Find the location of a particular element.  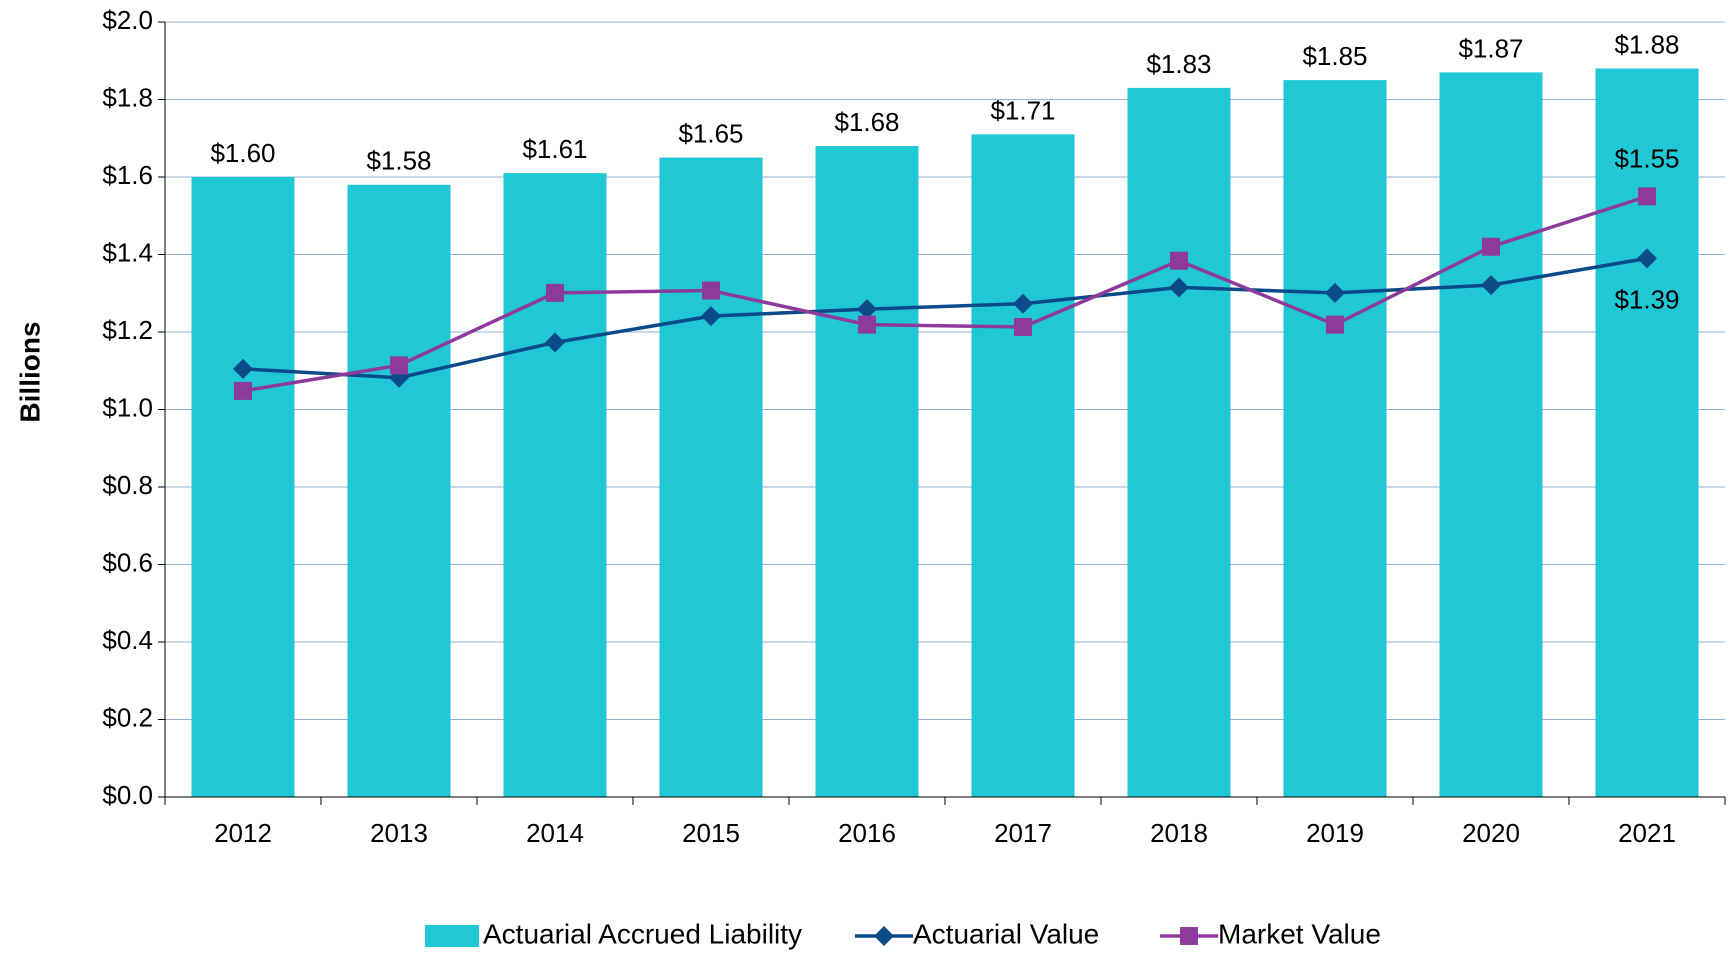

x-tick-label: 2013 is located at coordinates (399, 833).